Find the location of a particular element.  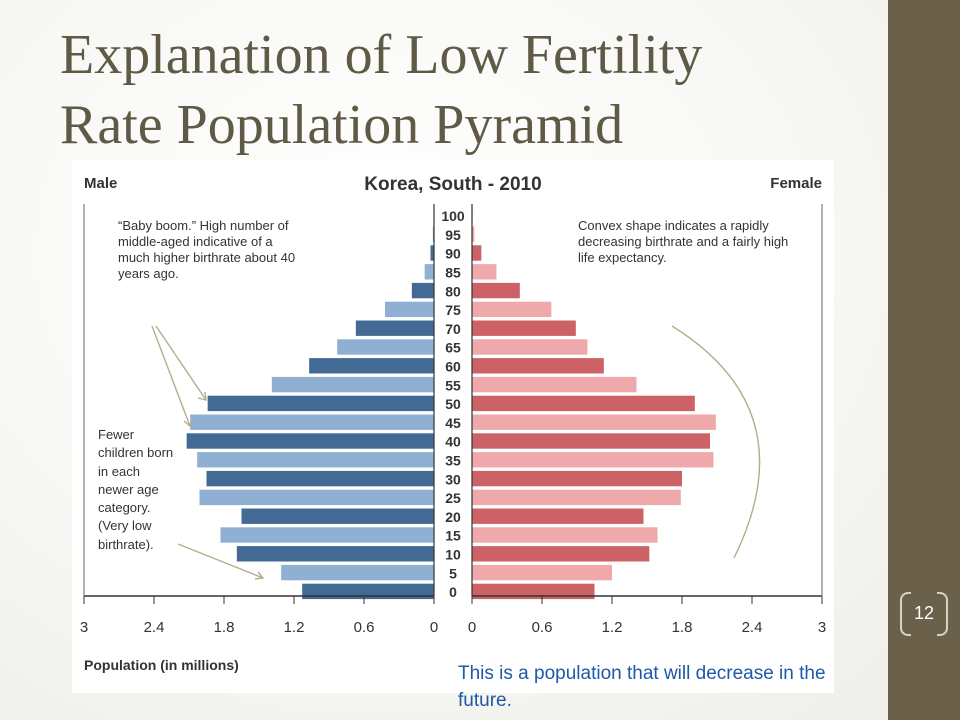

page-number: 12 is located at coordinates (924, 612).